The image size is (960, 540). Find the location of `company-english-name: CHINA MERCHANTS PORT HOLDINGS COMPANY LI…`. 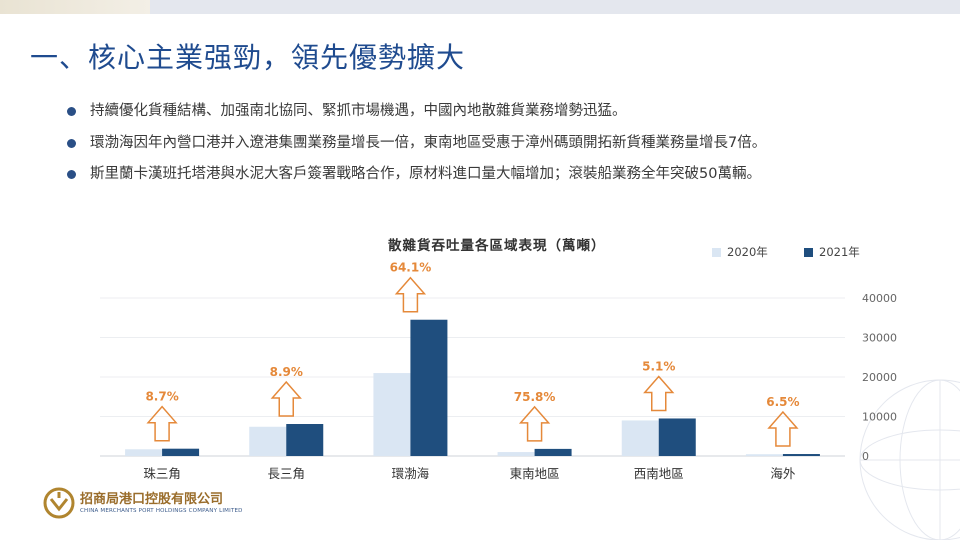

company-english-name: CHINA MERCHANTS PORT HOLDINGS COMPANY LI… is located at coordinates (161, 511).